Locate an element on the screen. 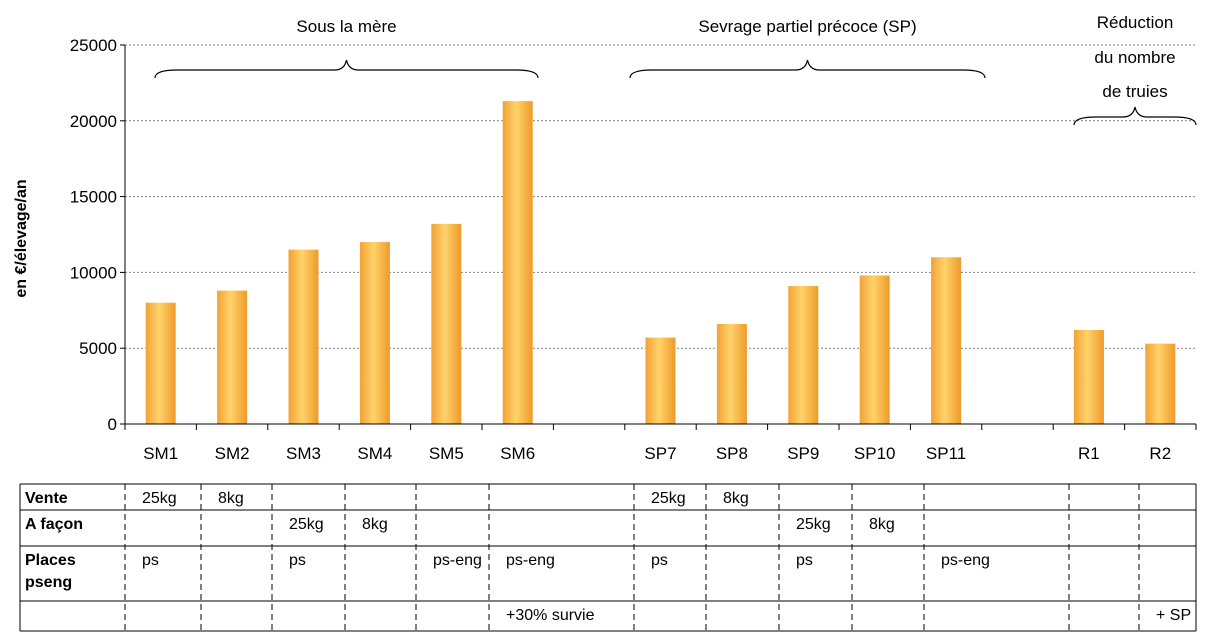  x-tick-label: R1 is located at coordinates (1089, 453).